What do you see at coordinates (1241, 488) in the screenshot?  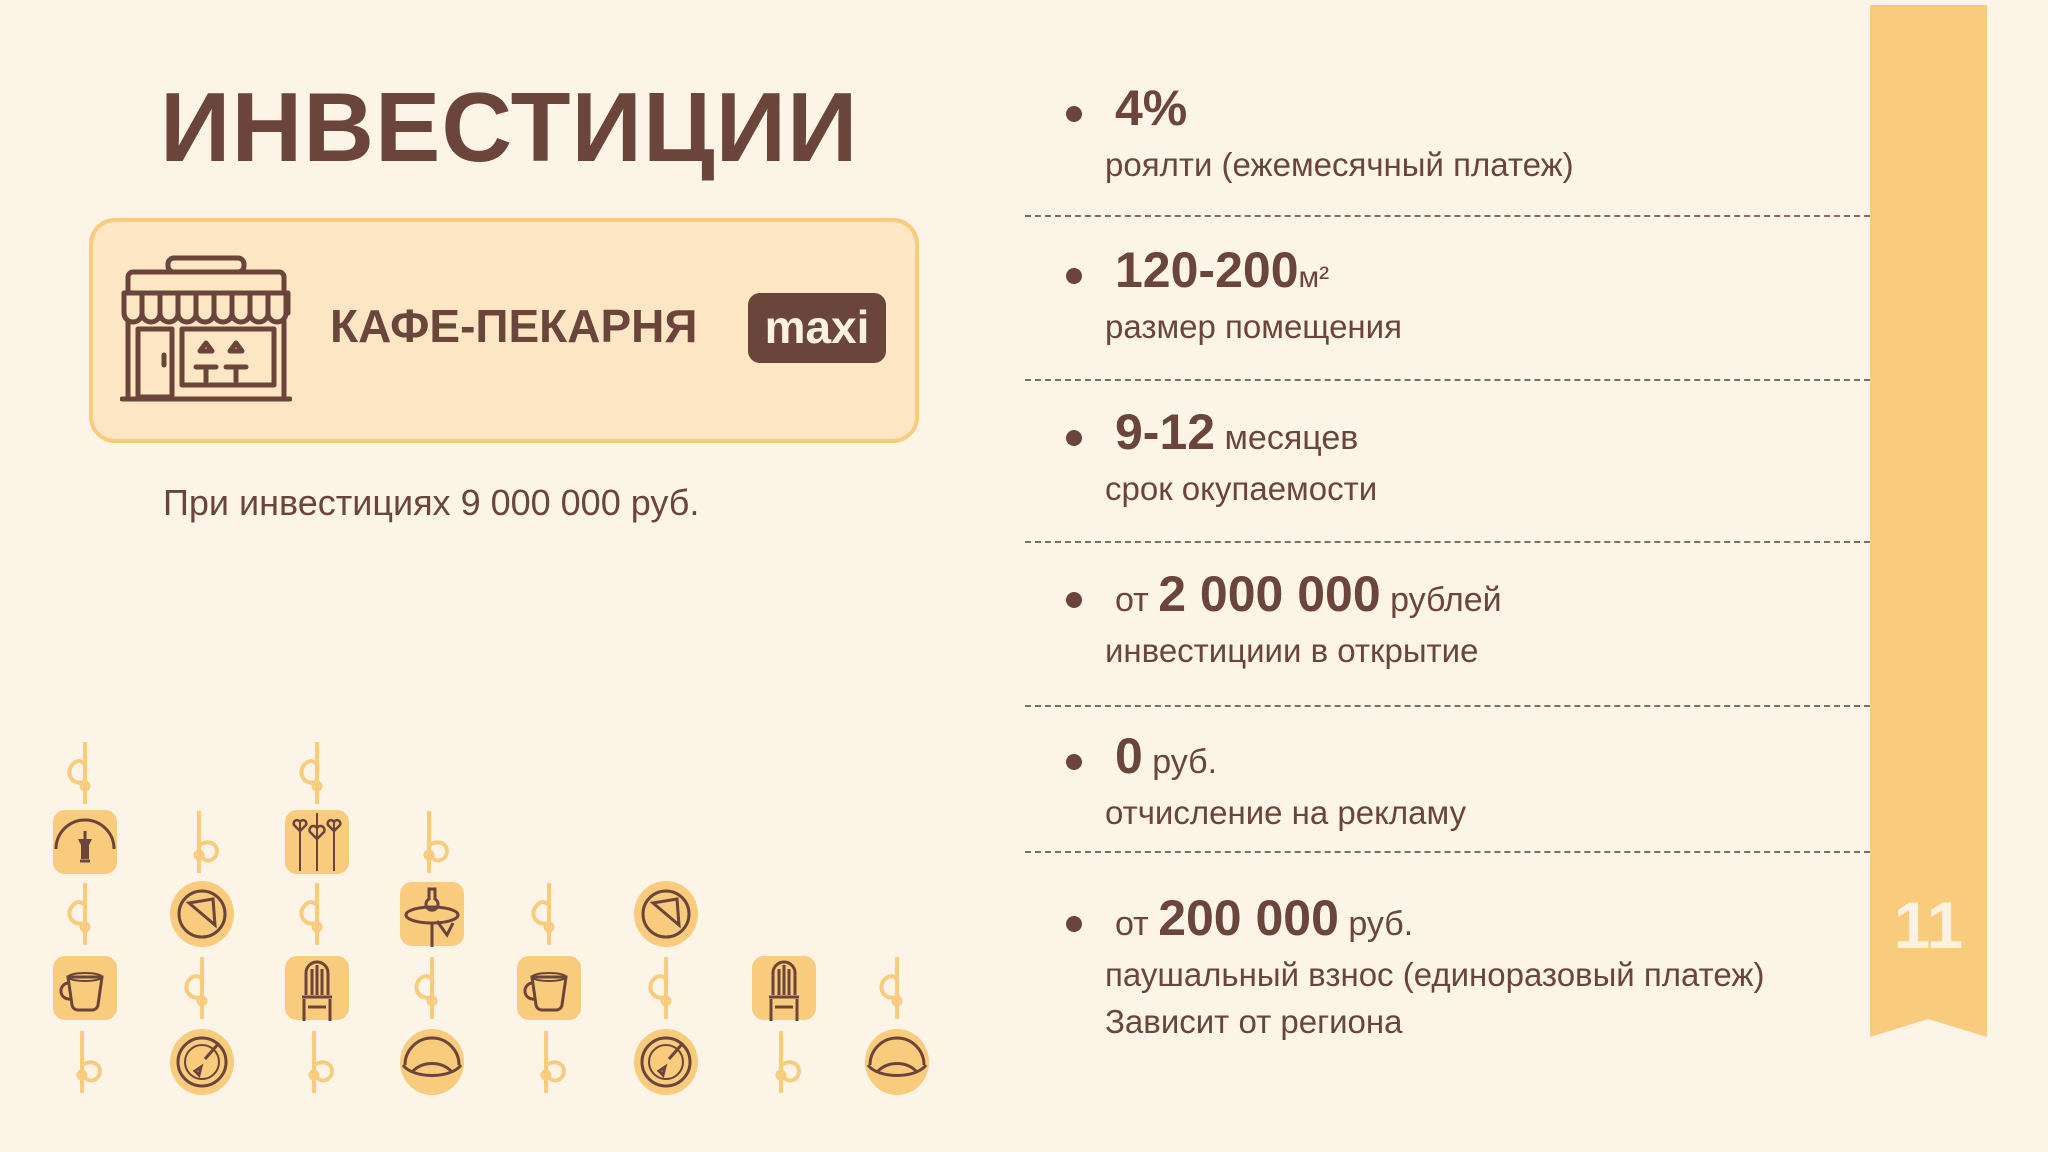 I see `fact-description: срок окупаемости` at bounding box center [1241, 488].